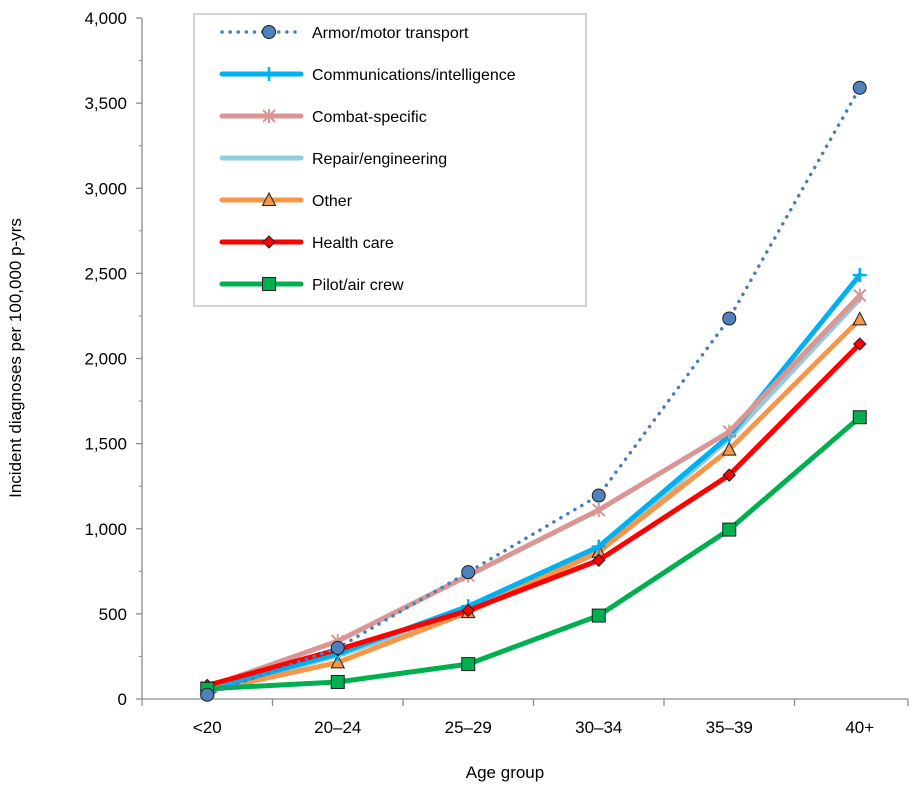 This screenshot has height=790, width=917. I want to click on legend-marker-health-care, so click(269, 242).